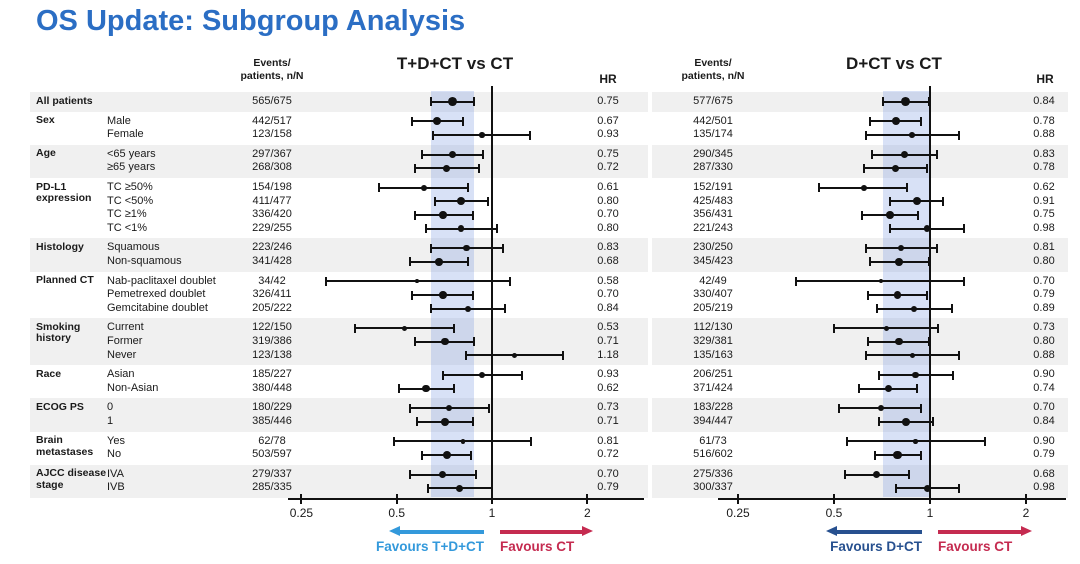 Image resolution: width=1080 pixels, height=564 pixels. Describe the element at coordinates (161, 280) in the screenshot. I see `category-label: Nab-paclitaxel doublet` at that location.